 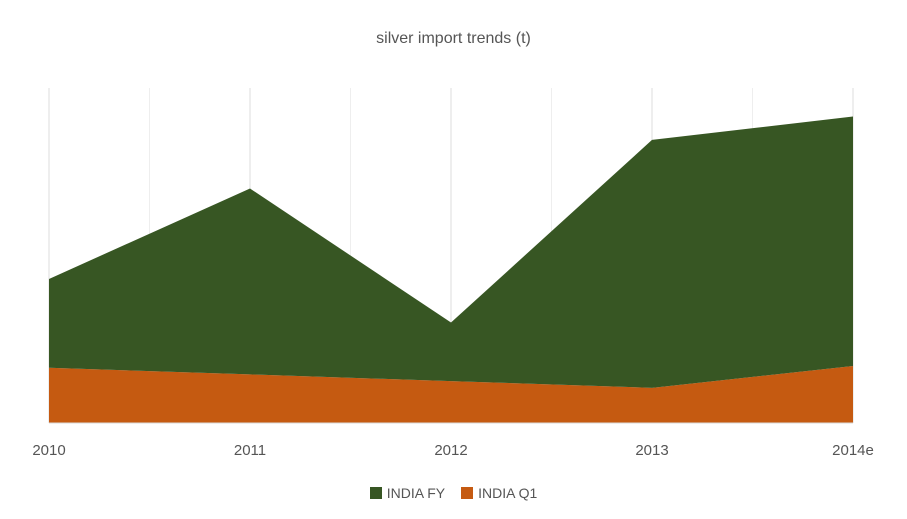 I want to click on legend-item: INDIA FY, so click(x=407, y=493).